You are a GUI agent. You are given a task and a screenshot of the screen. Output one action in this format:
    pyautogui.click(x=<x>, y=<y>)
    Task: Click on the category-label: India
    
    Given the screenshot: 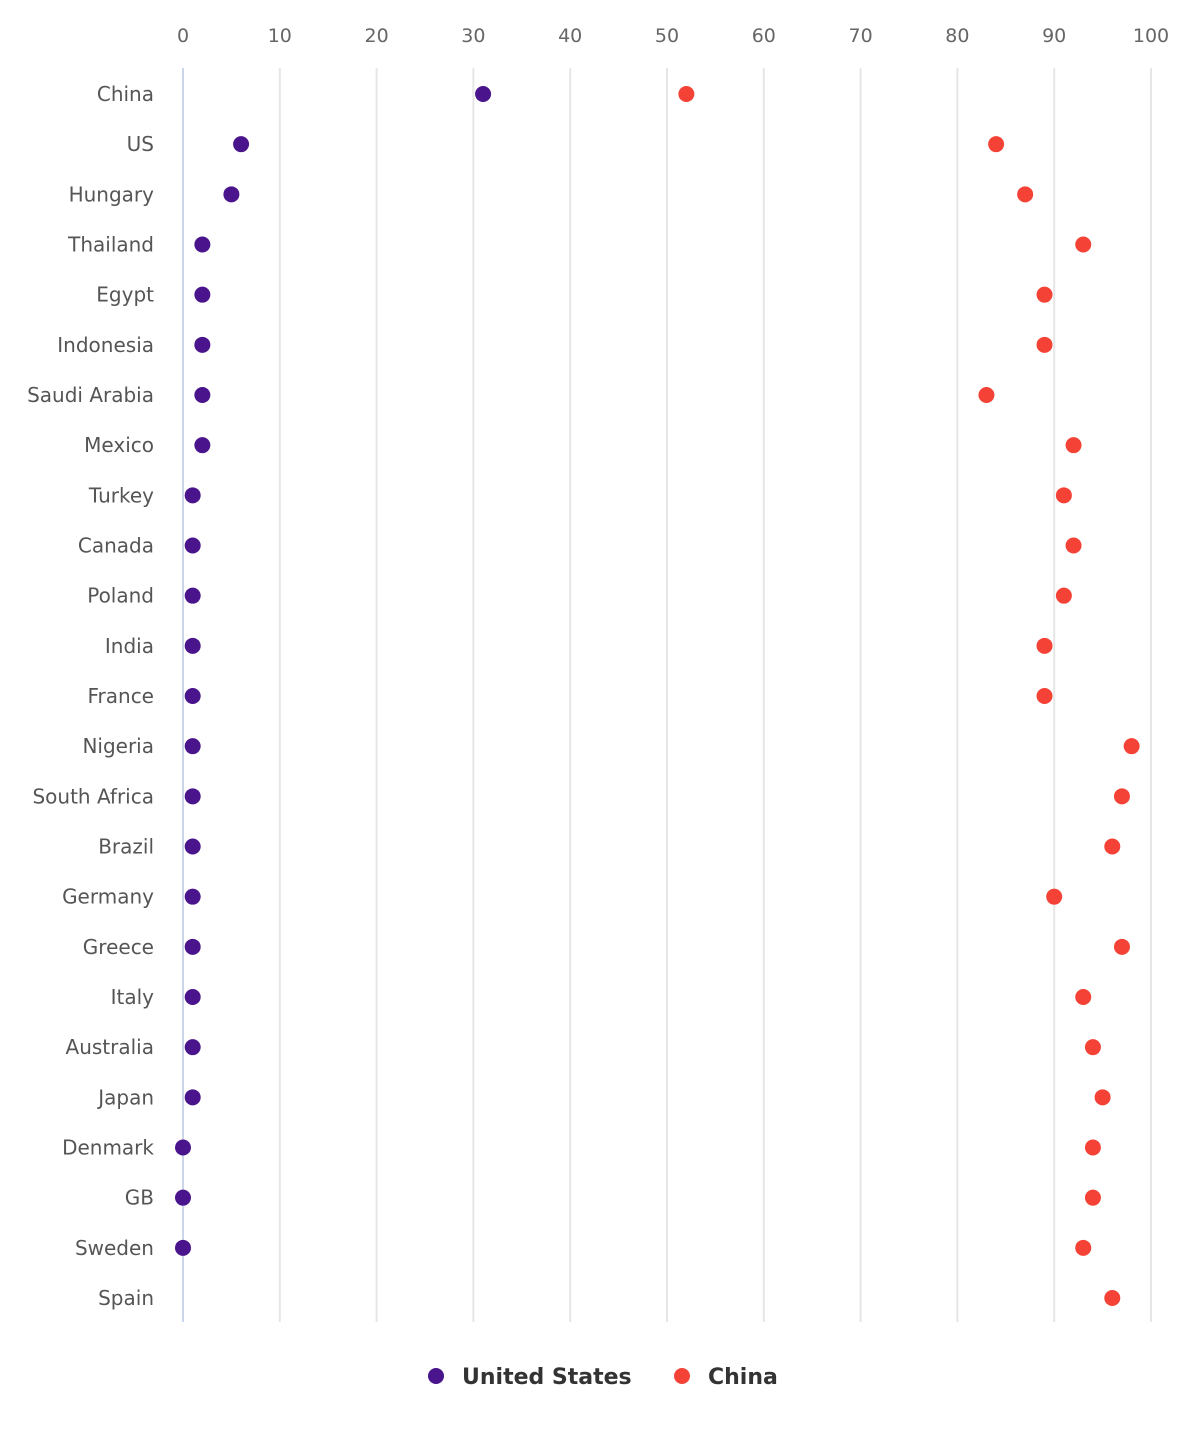 What is the action you would take?
    pyautogui.click(x=129, y=646)
    